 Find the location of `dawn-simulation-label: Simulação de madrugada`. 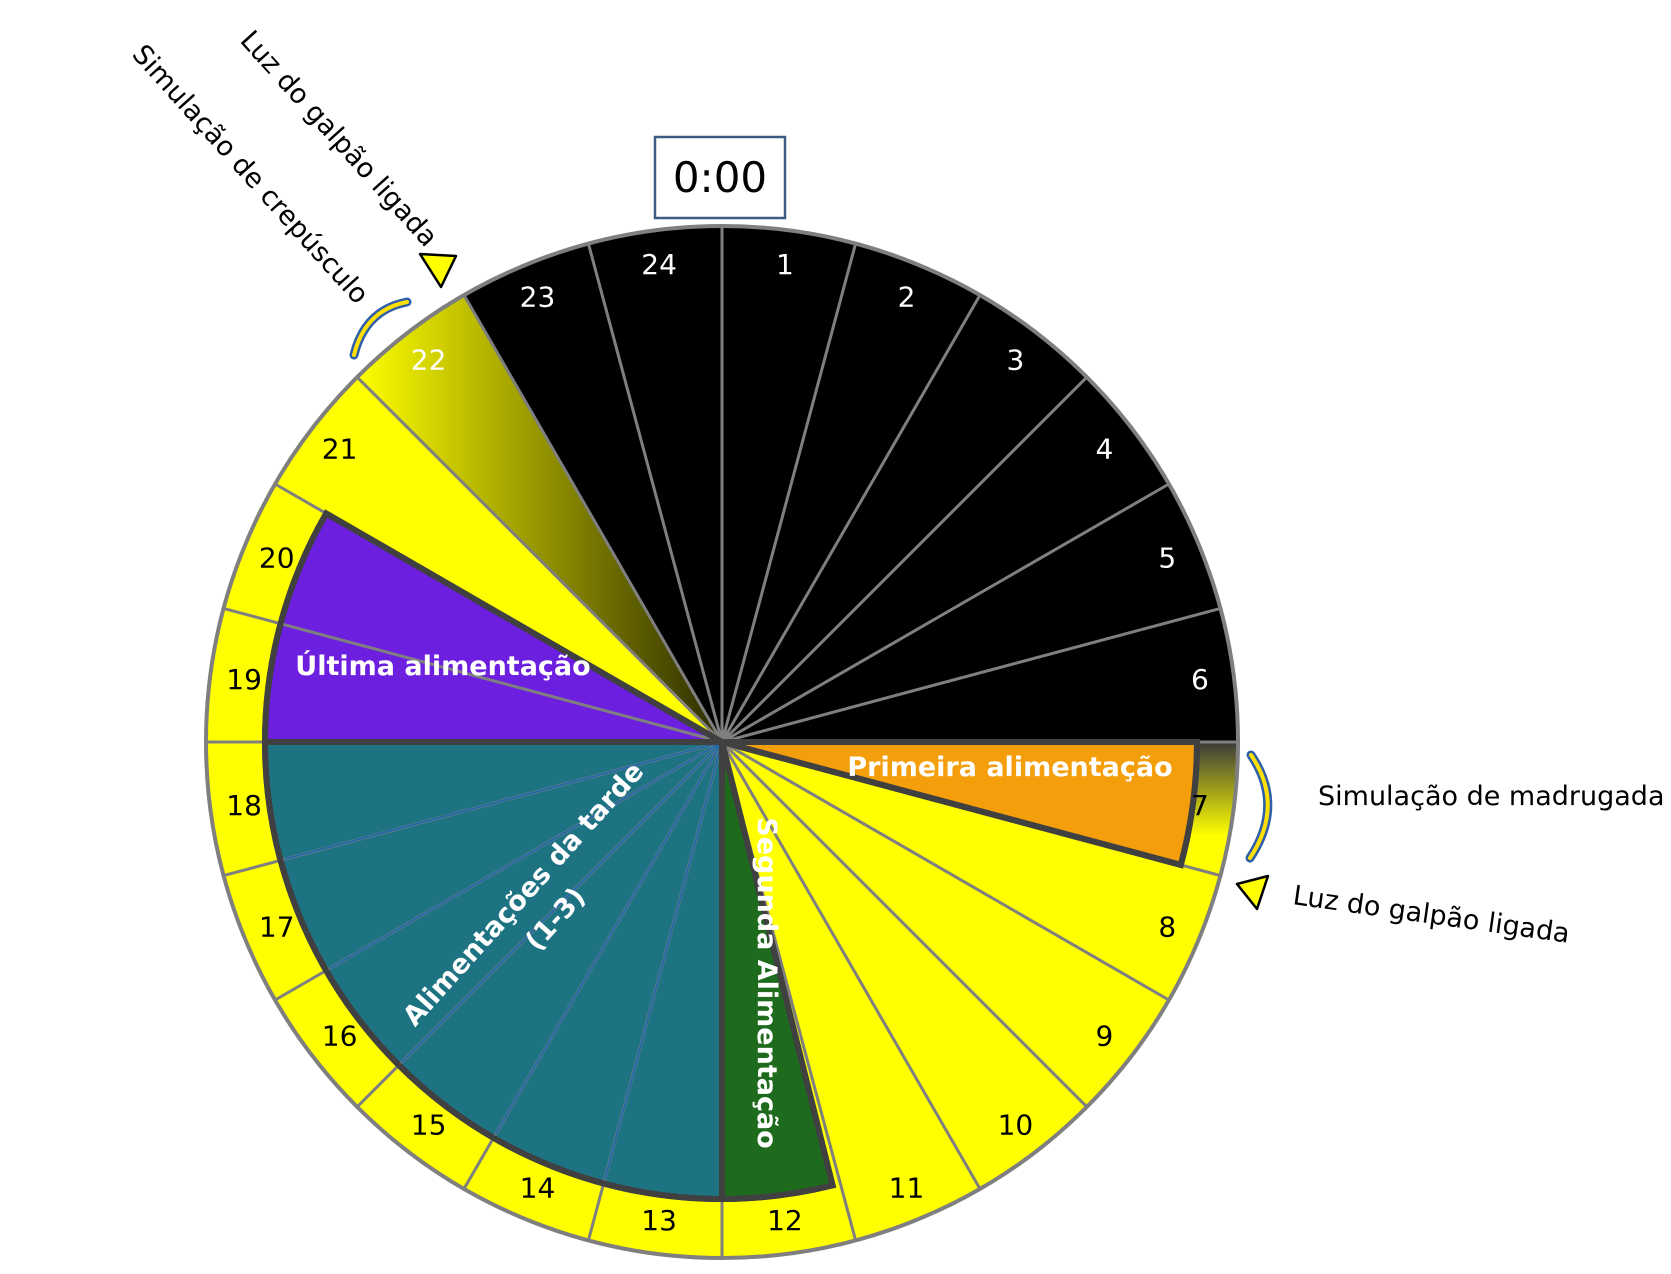

dawn-simulation-label: Simulação de madrugada is located at coordinates (1491, 796).